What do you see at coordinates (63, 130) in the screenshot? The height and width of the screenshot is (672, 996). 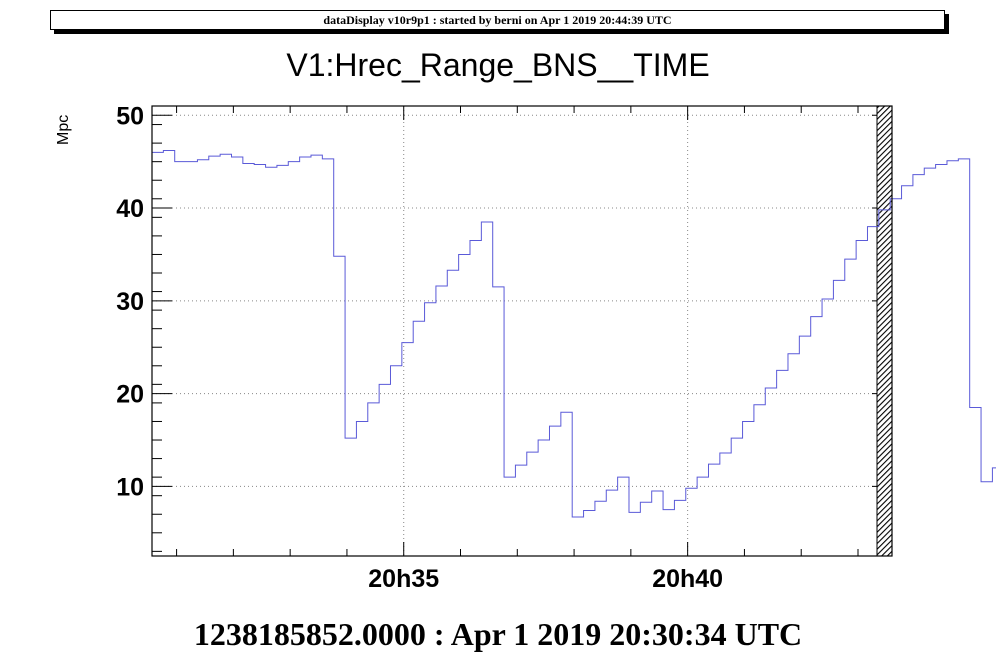 I see `y-axis-label: Mpc` at bounding box center [63, 130].